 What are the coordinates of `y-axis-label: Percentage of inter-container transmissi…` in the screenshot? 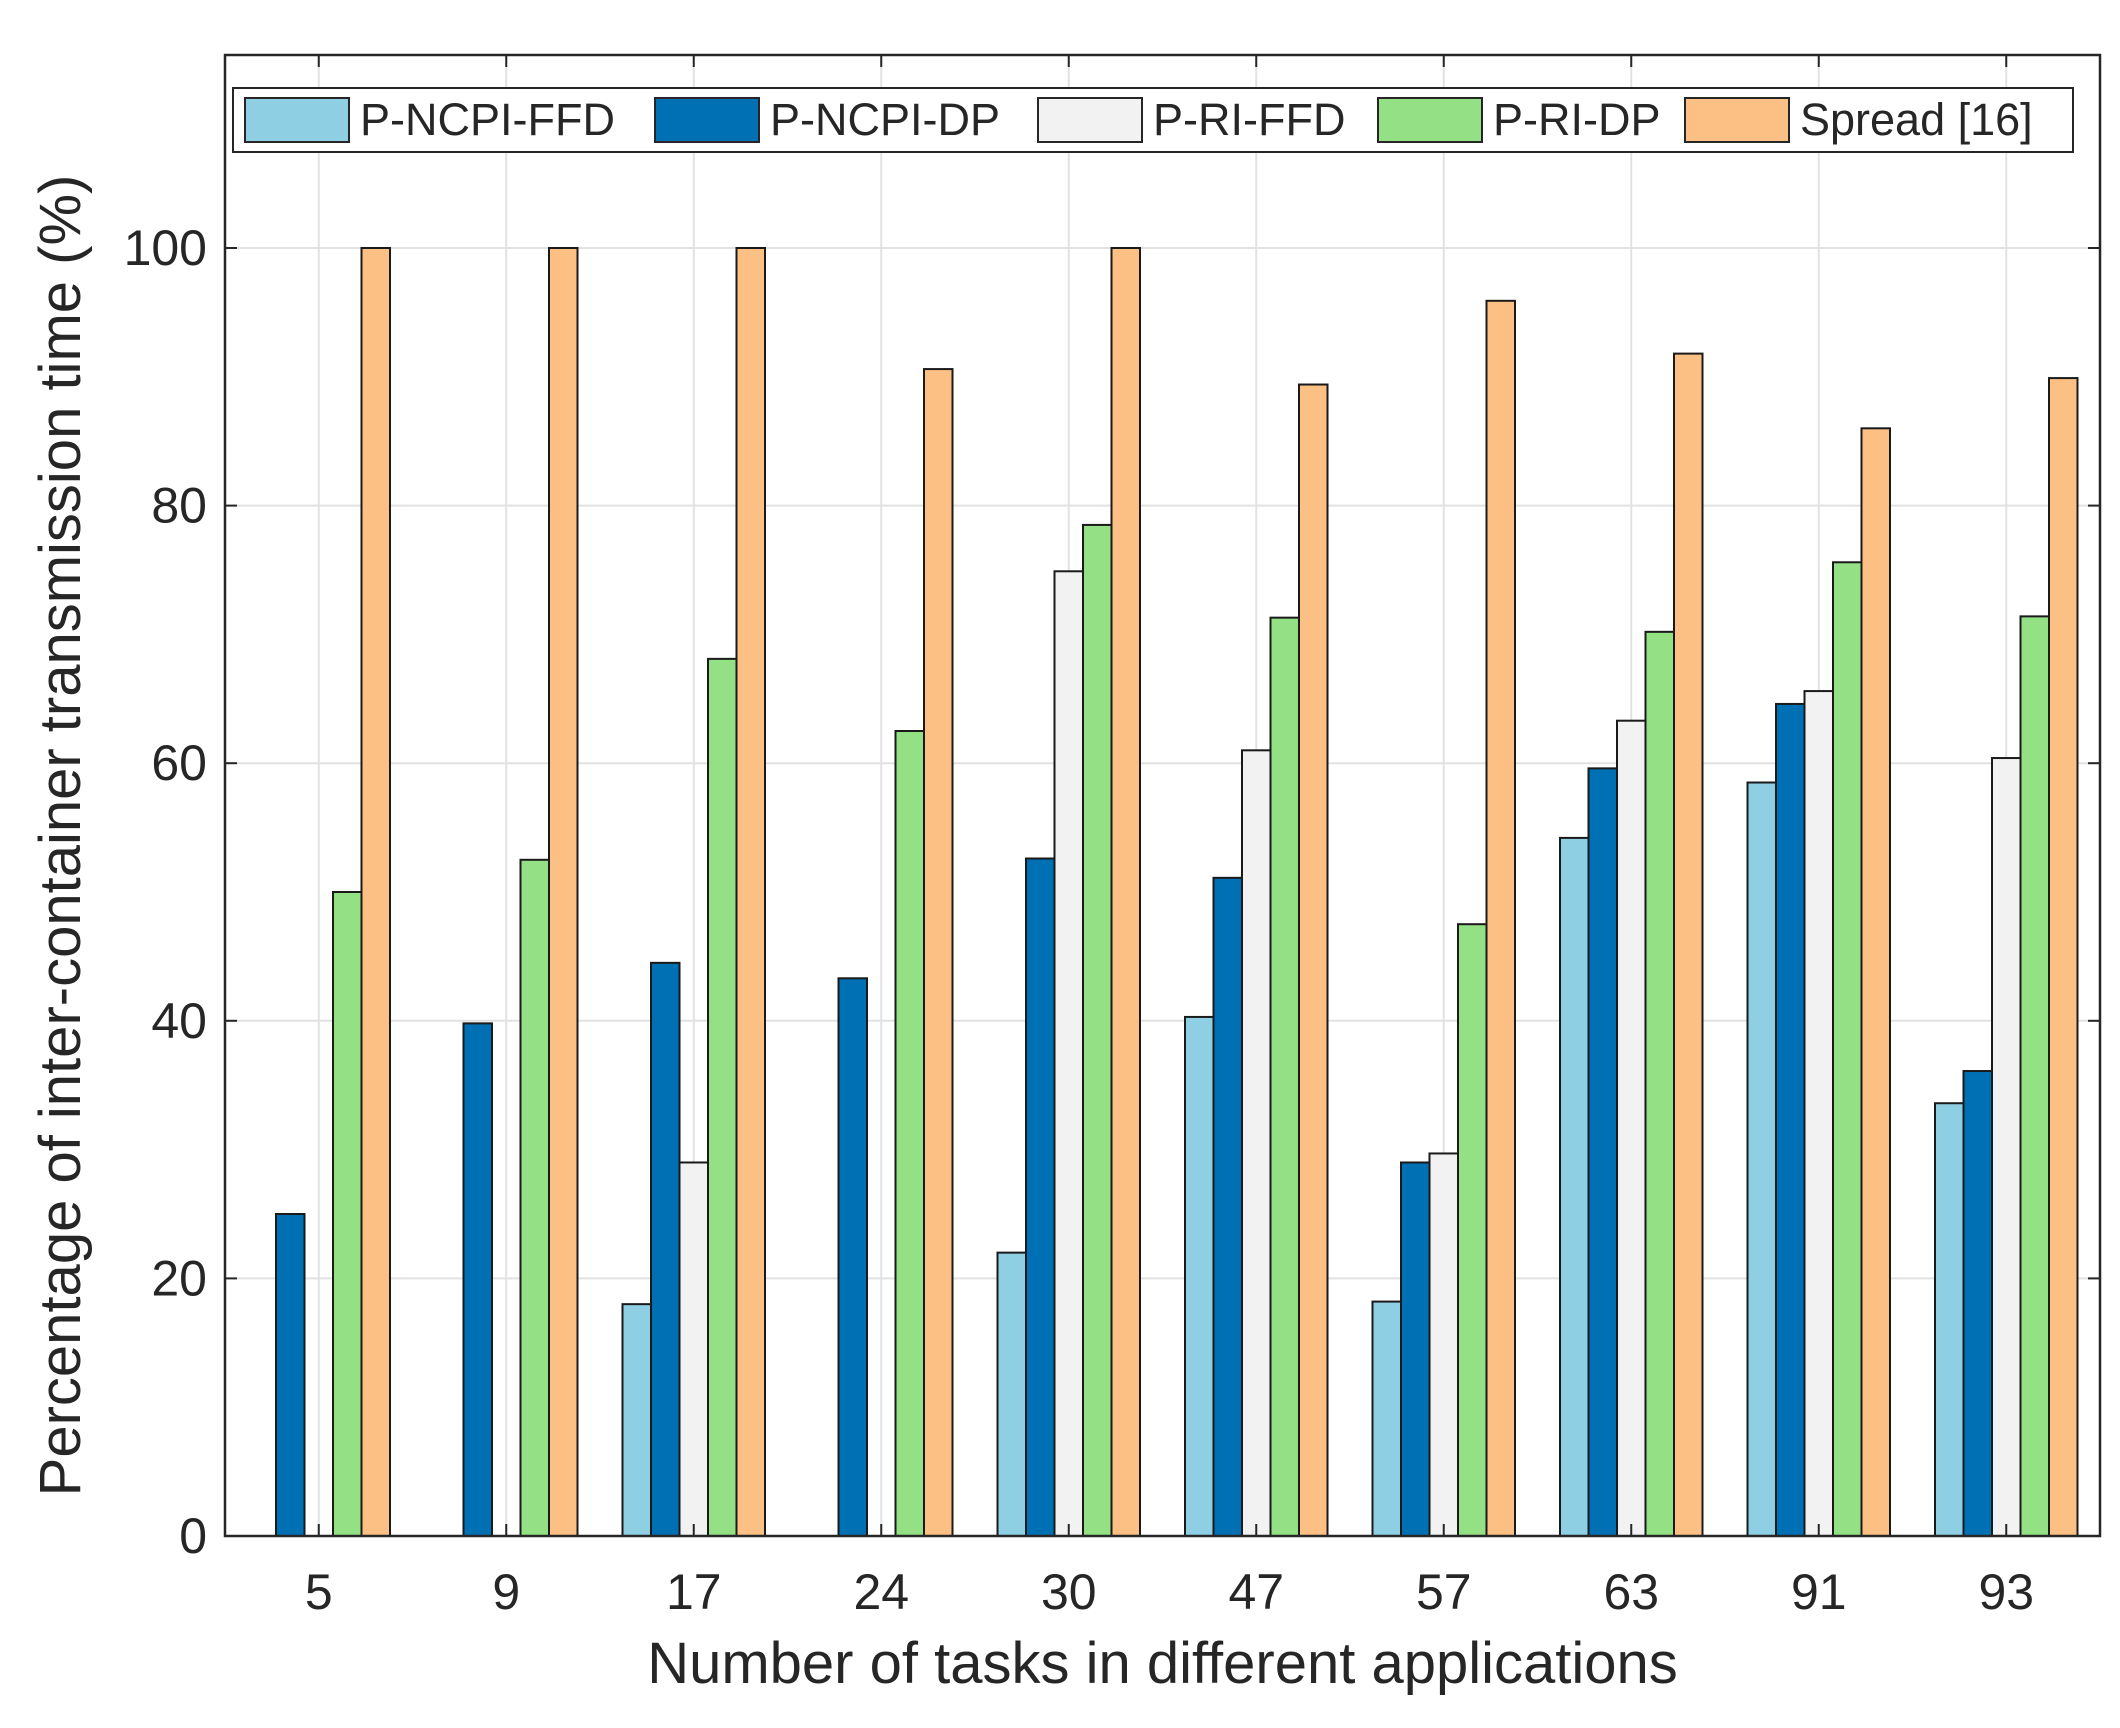 It's located at (60, 836).